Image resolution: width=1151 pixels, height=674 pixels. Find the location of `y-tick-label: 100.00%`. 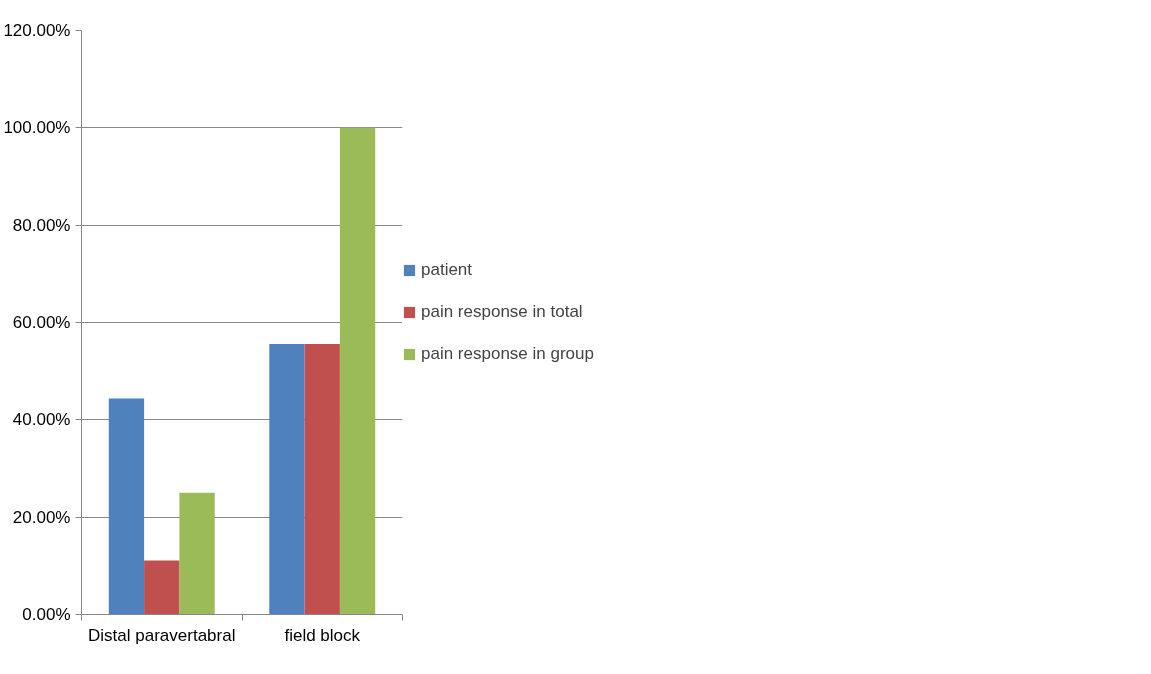

y-tick-label: 100.00% is located at coordinates (37, 128).